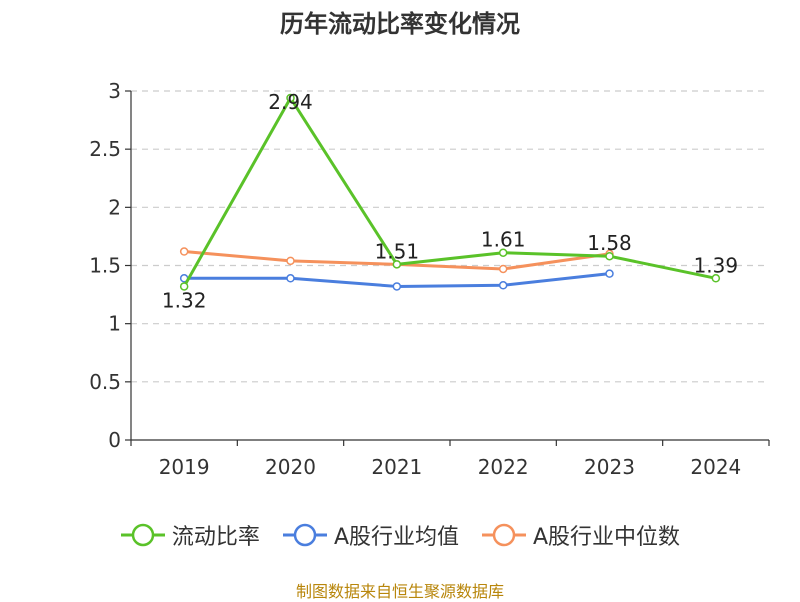 The height and width of the screenshot is (602, 800). I want to click on y-tick-label: 1, so click(114, 324).